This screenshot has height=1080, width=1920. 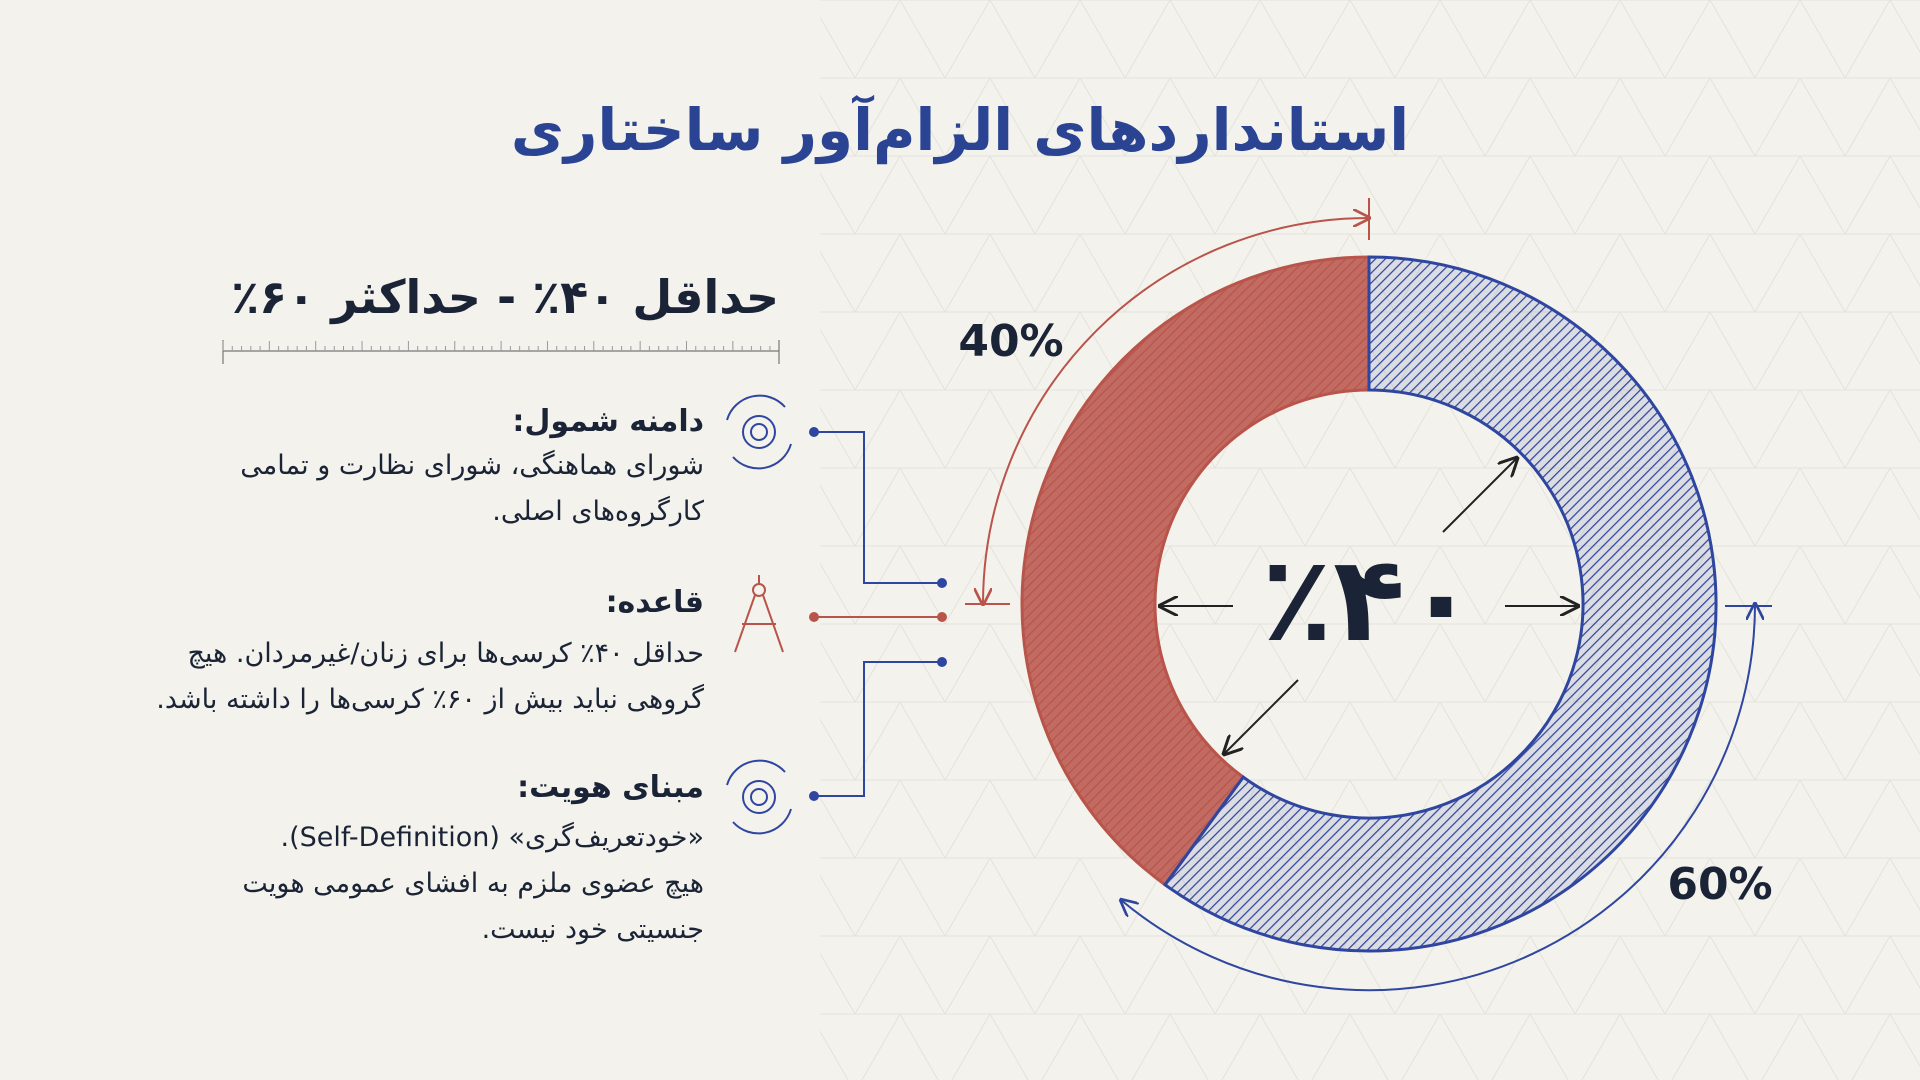 I want to click on connectors, so click(x=878, y=614).